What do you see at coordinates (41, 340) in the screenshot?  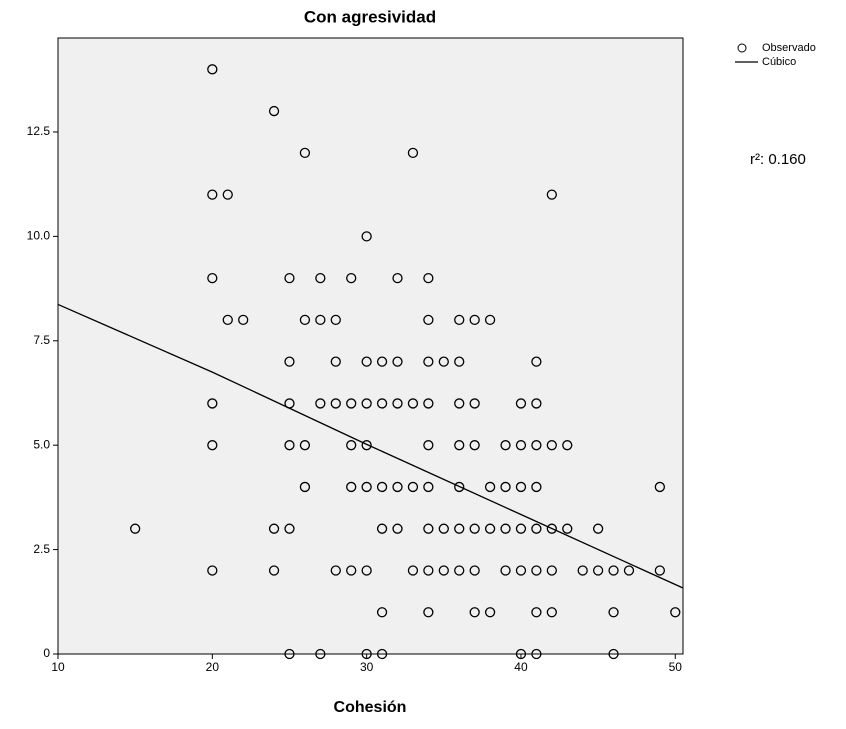 I see `y-tick-label: 7.5` at bounding box center [41, 340].